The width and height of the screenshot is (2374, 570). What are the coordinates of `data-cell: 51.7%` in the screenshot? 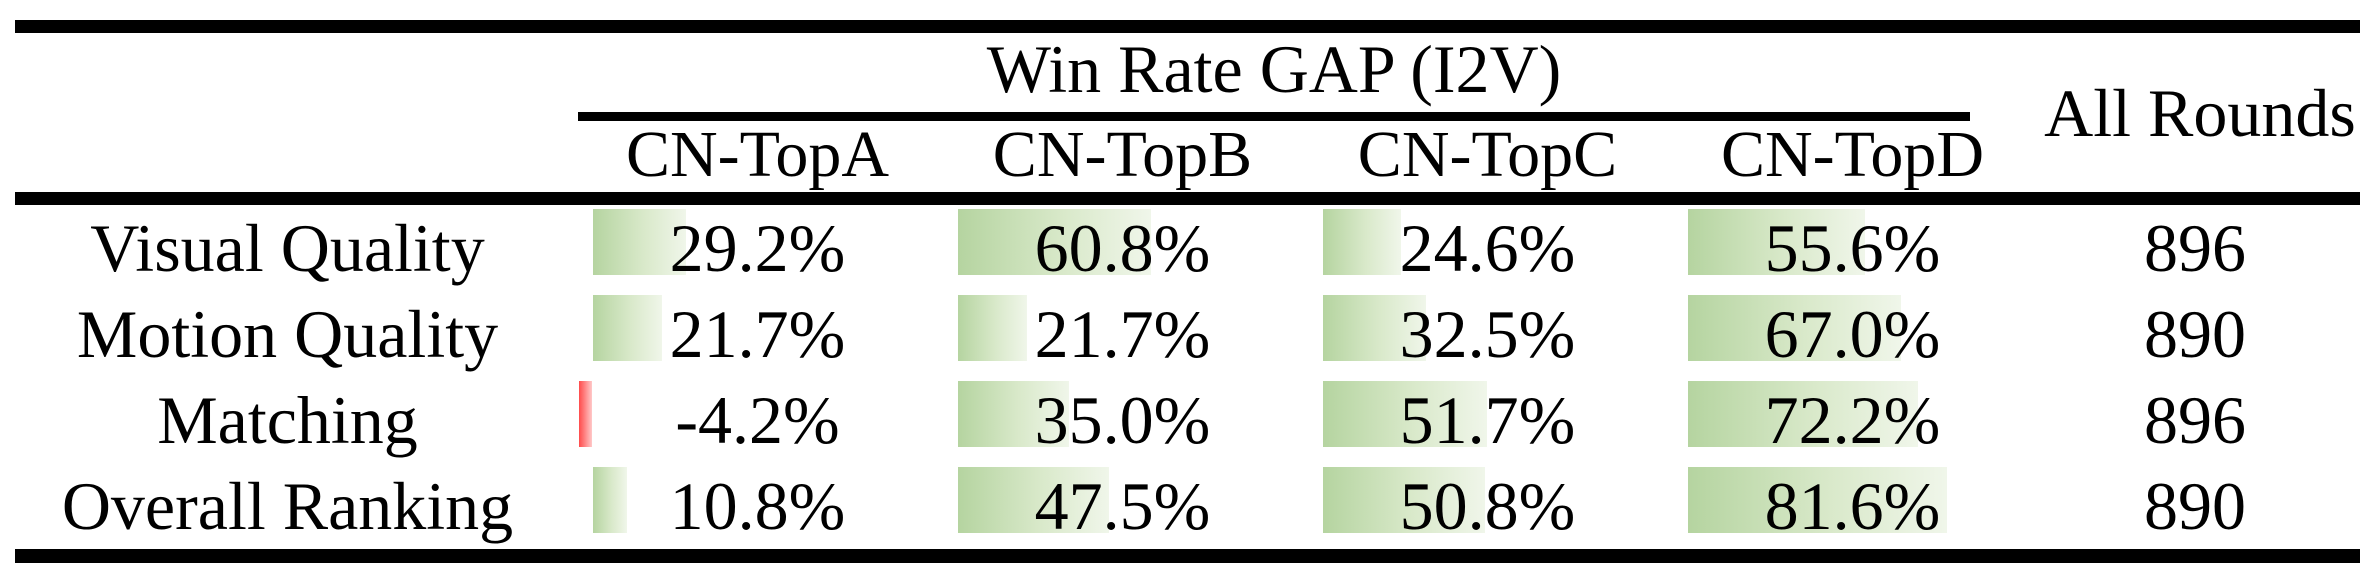 It's located at (1487, 420).